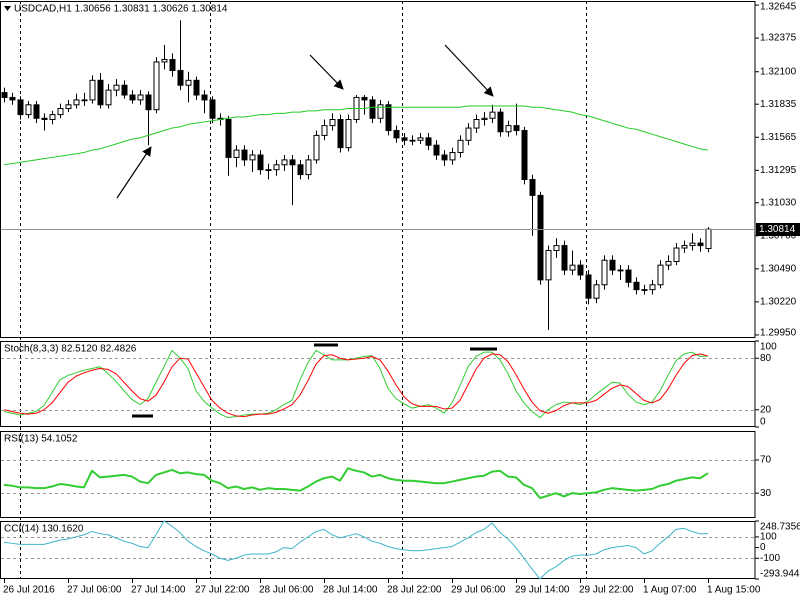 The width and height of the screenshot is (800, 600). What do you see at coordinates (7, 8) in the screenshot?
I see `collapse-icon` at bounding box center [7, 8].